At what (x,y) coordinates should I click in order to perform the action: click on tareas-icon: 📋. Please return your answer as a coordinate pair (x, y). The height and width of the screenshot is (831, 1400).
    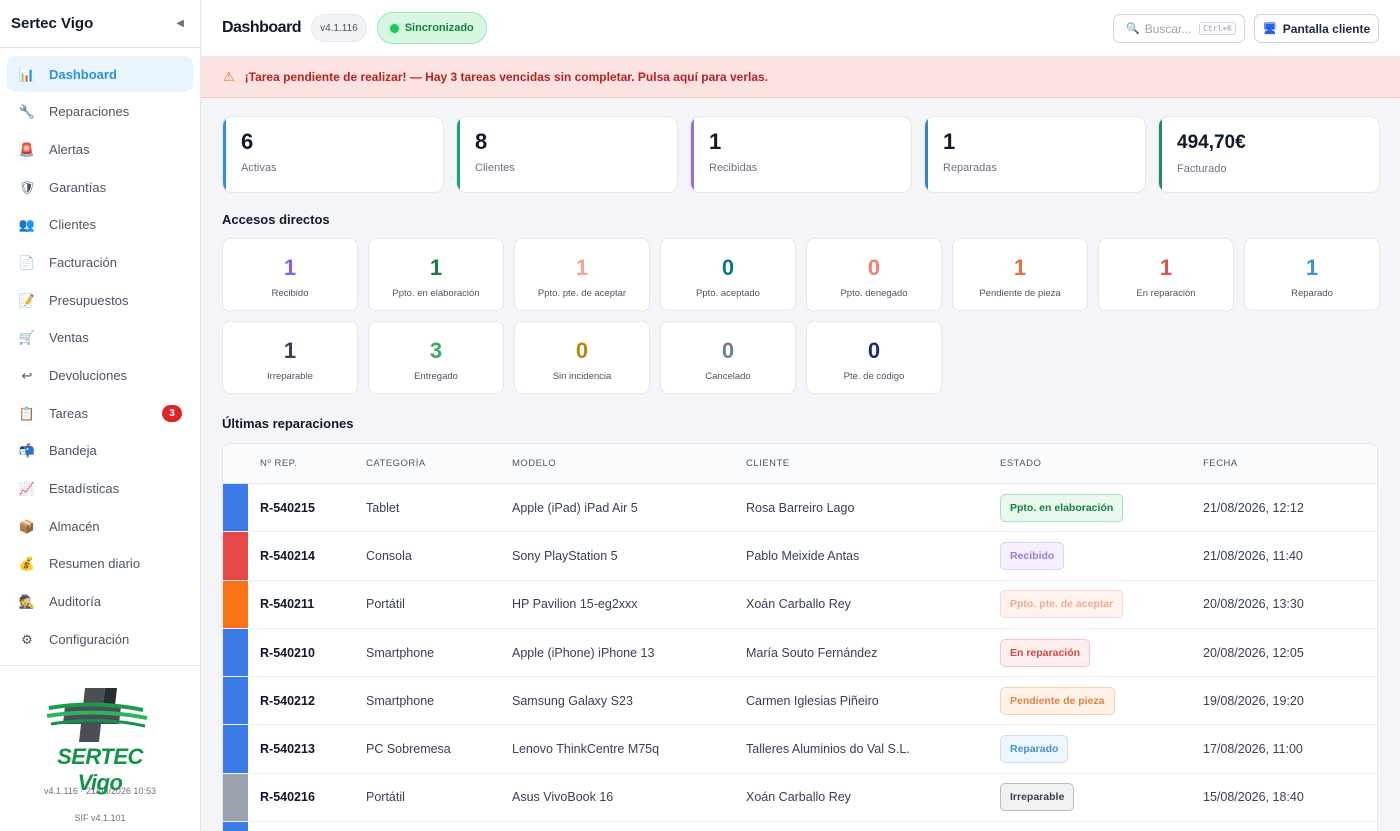
    Looking at the image, I should click on (27, 413).